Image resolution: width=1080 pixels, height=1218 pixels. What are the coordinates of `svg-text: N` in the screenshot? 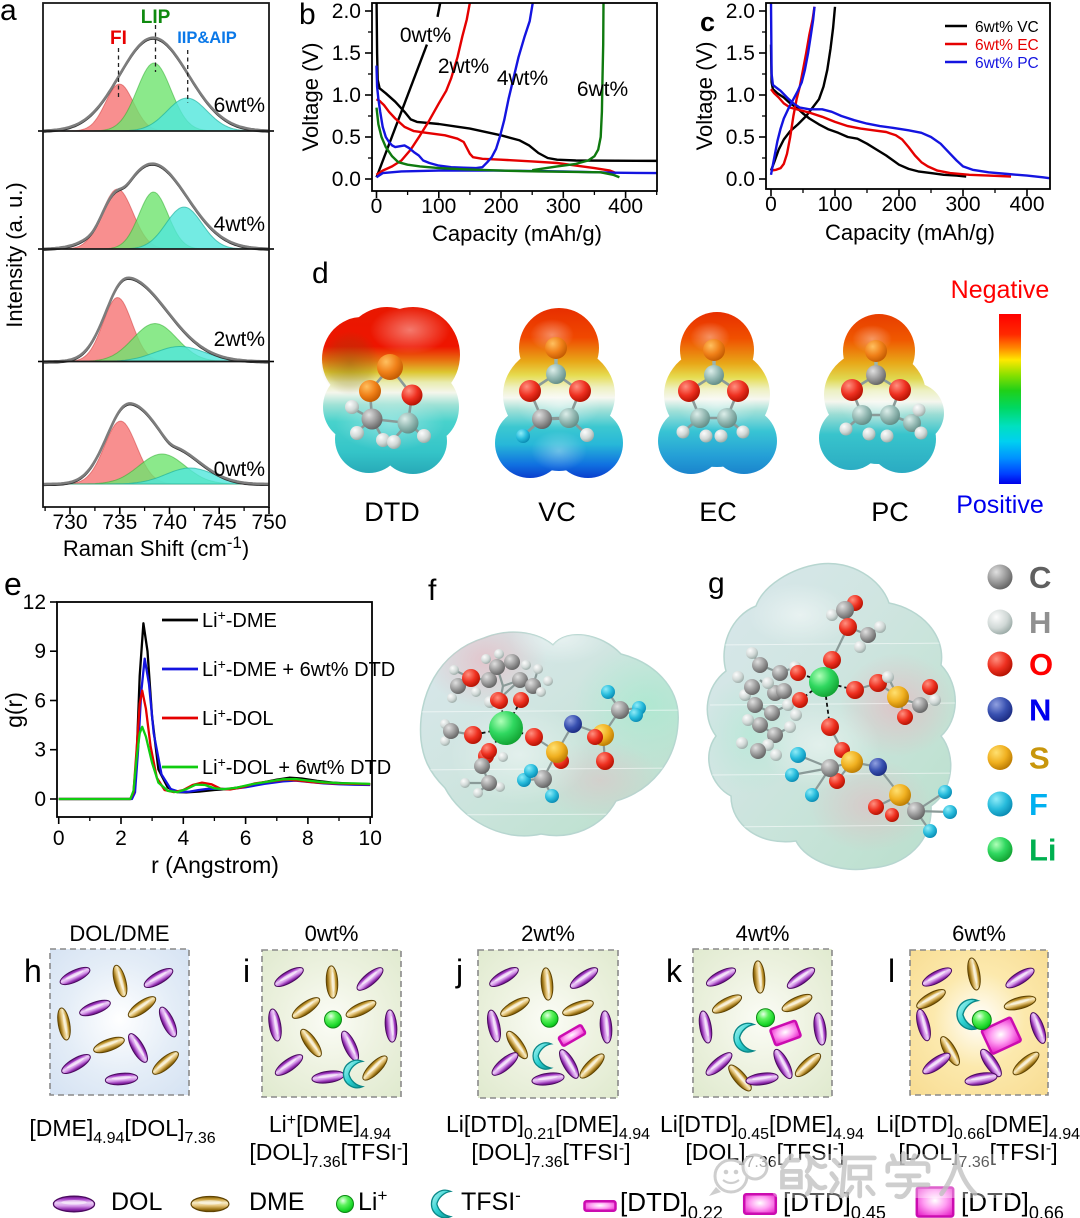 It's located at (1040, 710).